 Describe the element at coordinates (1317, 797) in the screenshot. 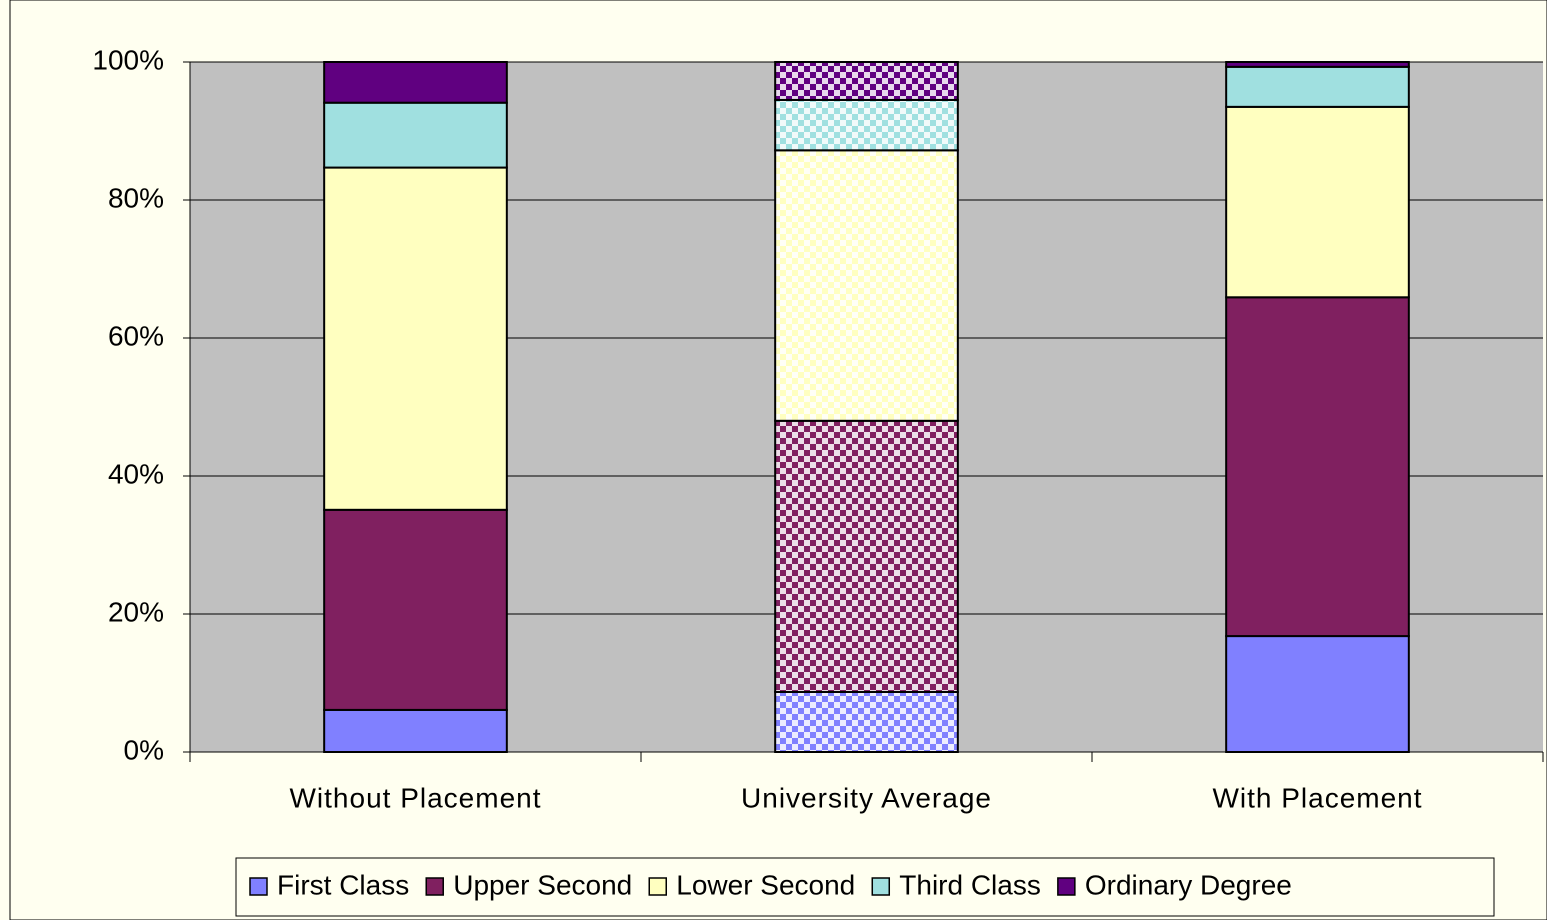

I see `x-tick-label: With Placement` at that location.